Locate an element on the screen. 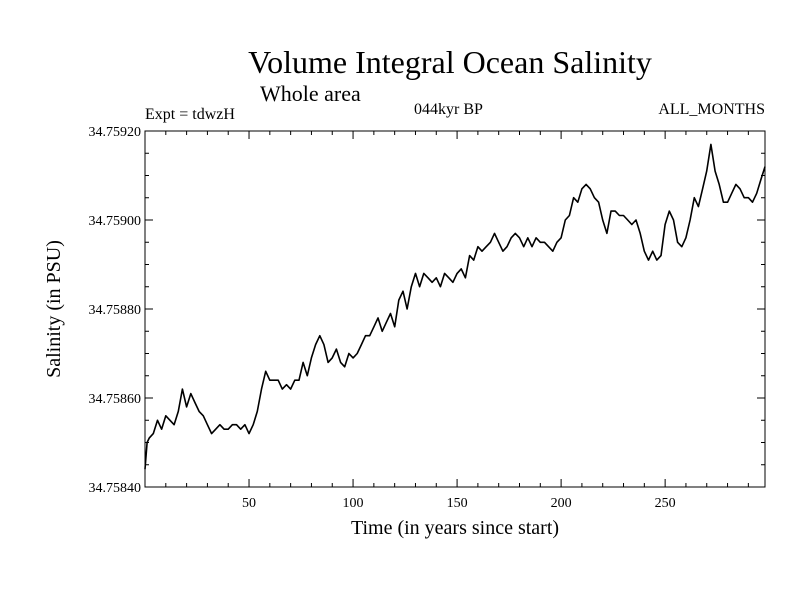  x-tick-label: 50 is located at coordinates (249, 503).